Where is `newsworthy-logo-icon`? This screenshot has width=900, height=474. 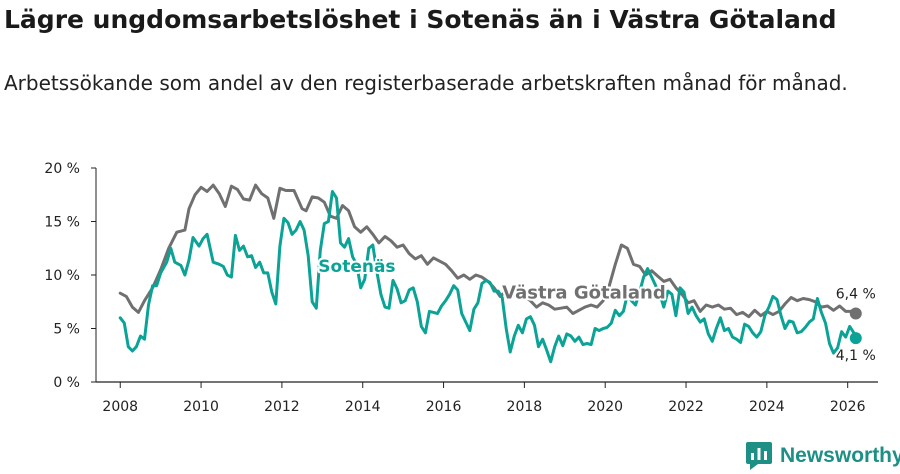
newsworthy-logo-icon is located at coordinates (759, 456).